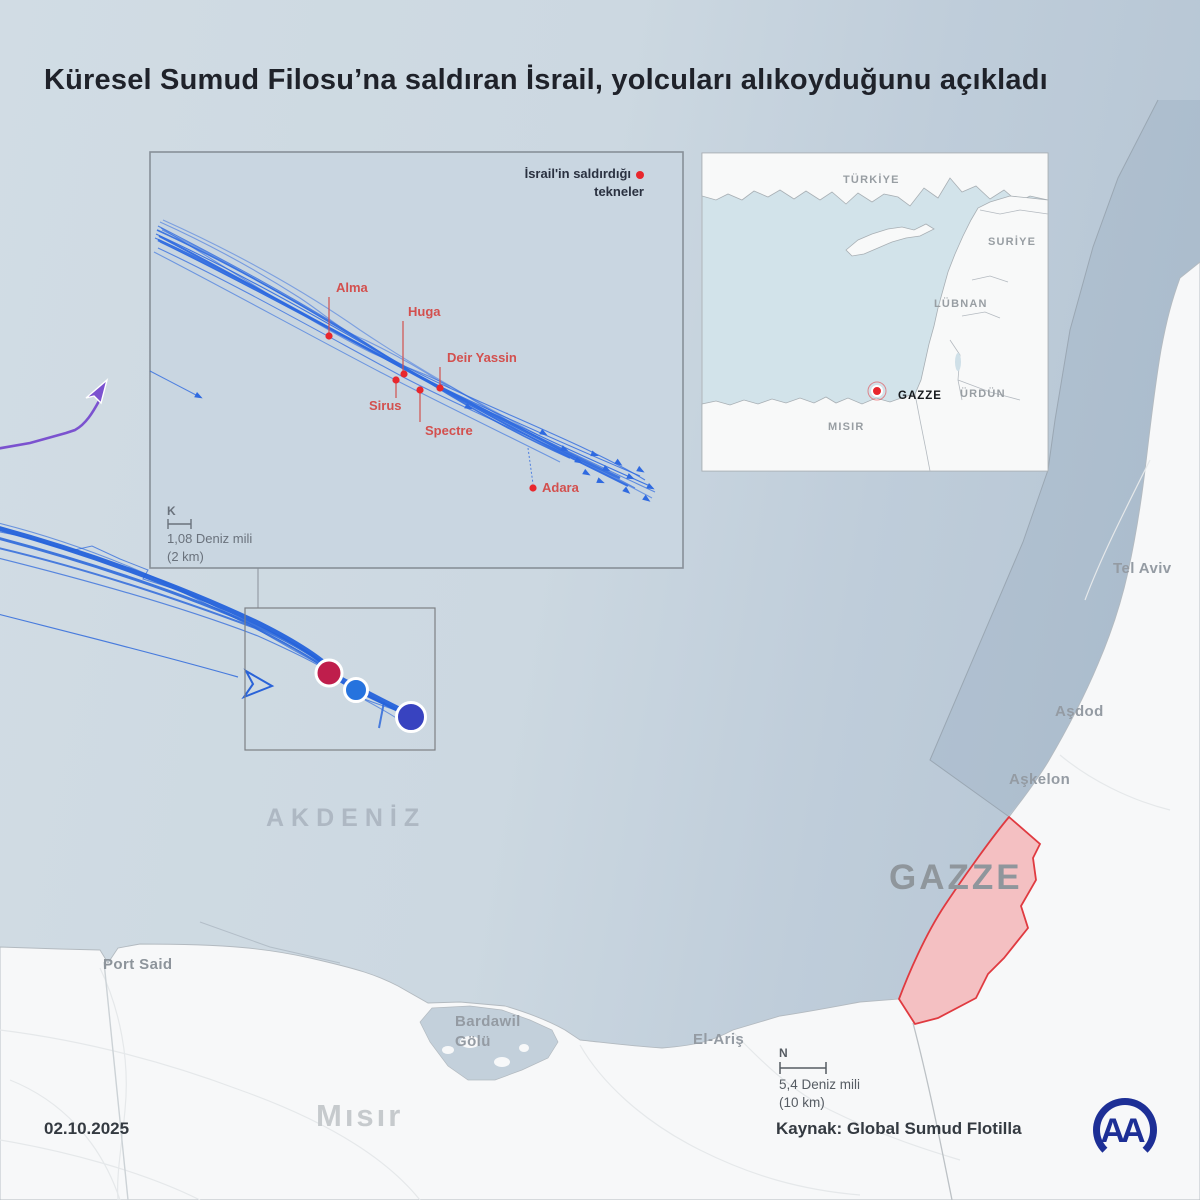 This screenshot has height=1200, width=1200. I want to click on locator-label-lubnan: LÜBNAN, so click(961, 304).